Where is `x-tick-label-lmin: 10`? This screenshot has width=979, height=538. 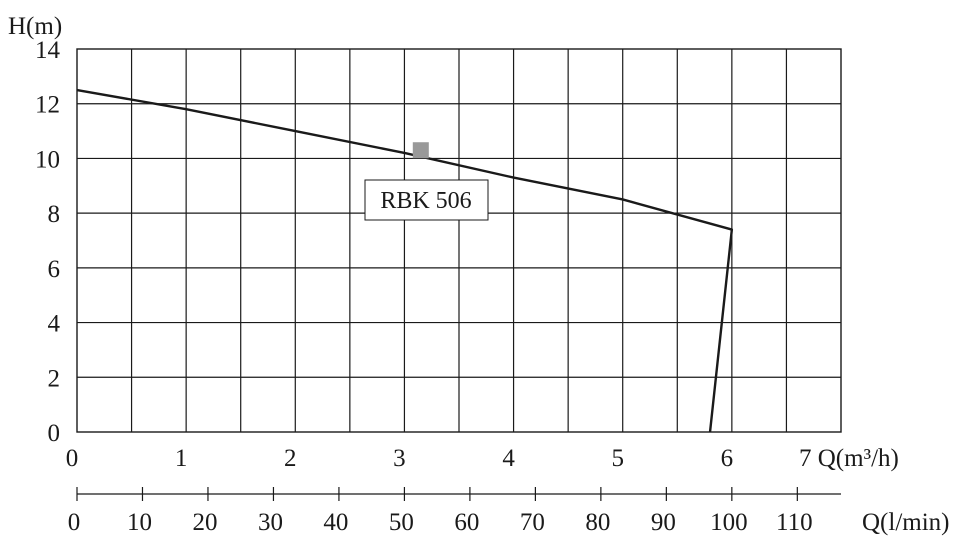
x-tick-label-lmin: 10 is located at coordinates (139, 522).